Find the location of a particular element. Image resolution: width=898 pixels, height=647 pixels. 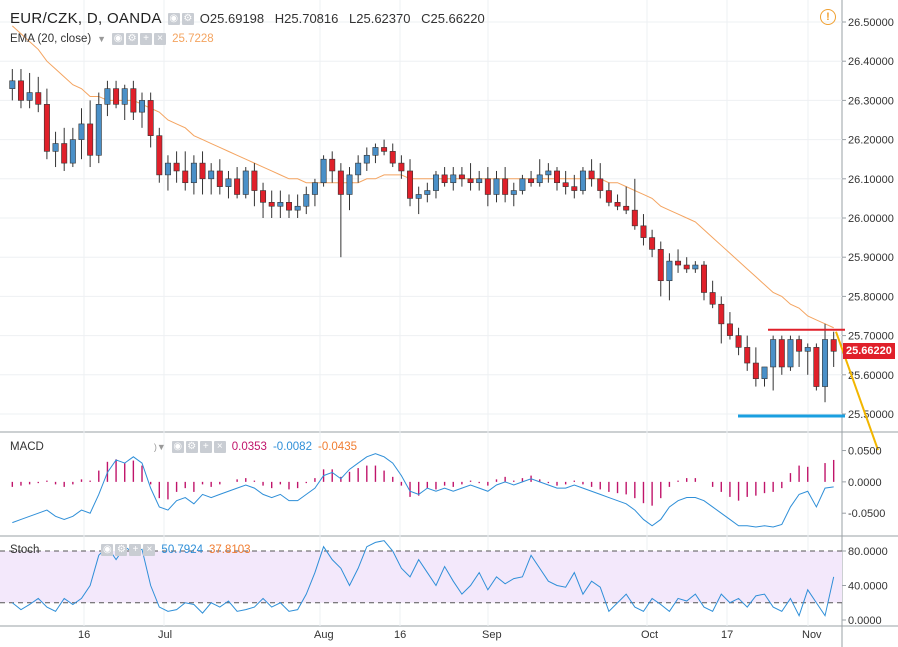

open-value: O25.69198 is located at coordinates (232, 18).